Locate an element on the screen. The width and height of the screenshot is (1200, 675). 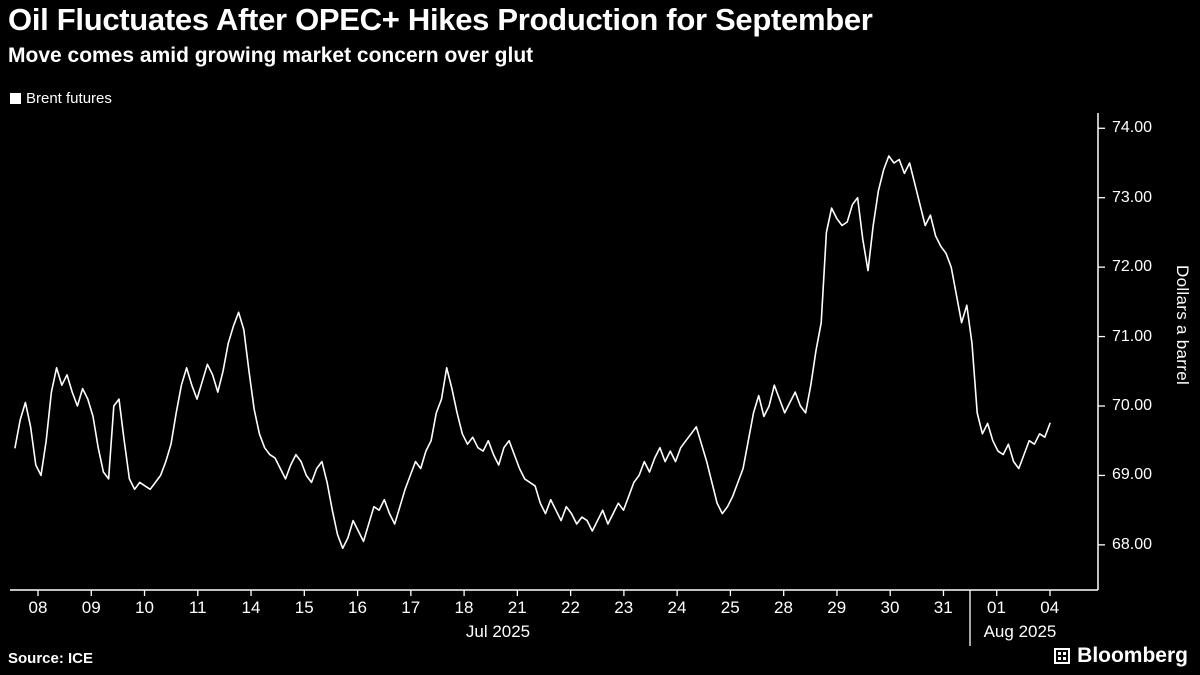
source-text: Source: ICE is located at coordinates (51, 658).